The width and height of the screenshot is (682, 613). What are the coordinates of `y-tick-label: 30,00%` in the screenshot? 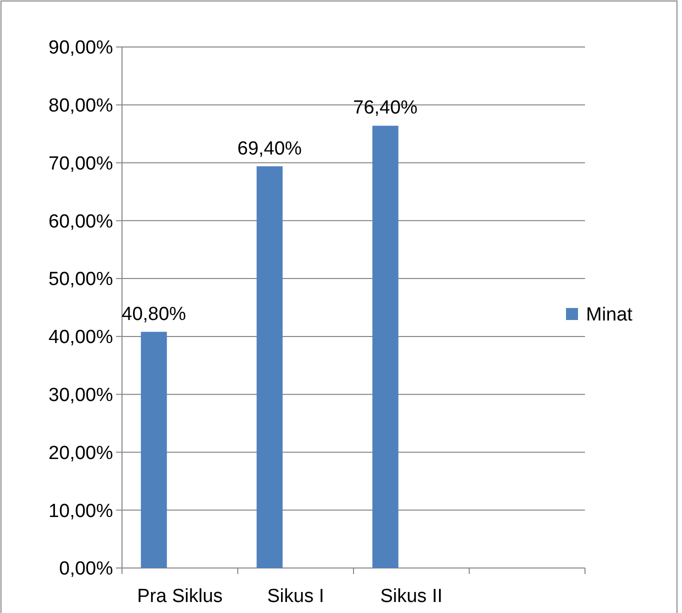 It's located at (81, 395).